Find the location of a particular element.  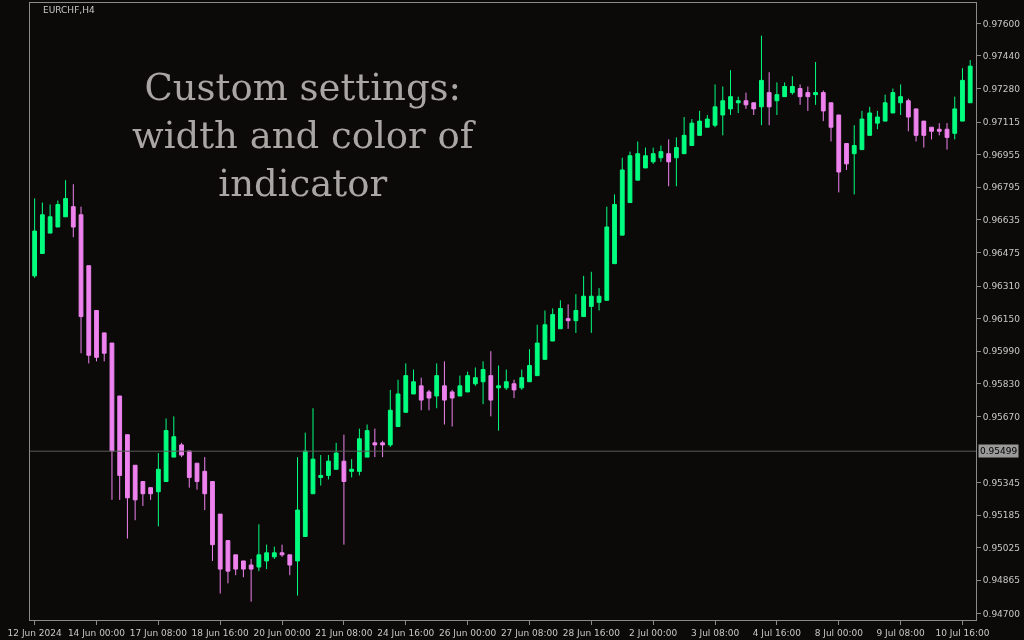

x-tick-label: 9 Jul 08:00 is located at coordinates (900, 632).